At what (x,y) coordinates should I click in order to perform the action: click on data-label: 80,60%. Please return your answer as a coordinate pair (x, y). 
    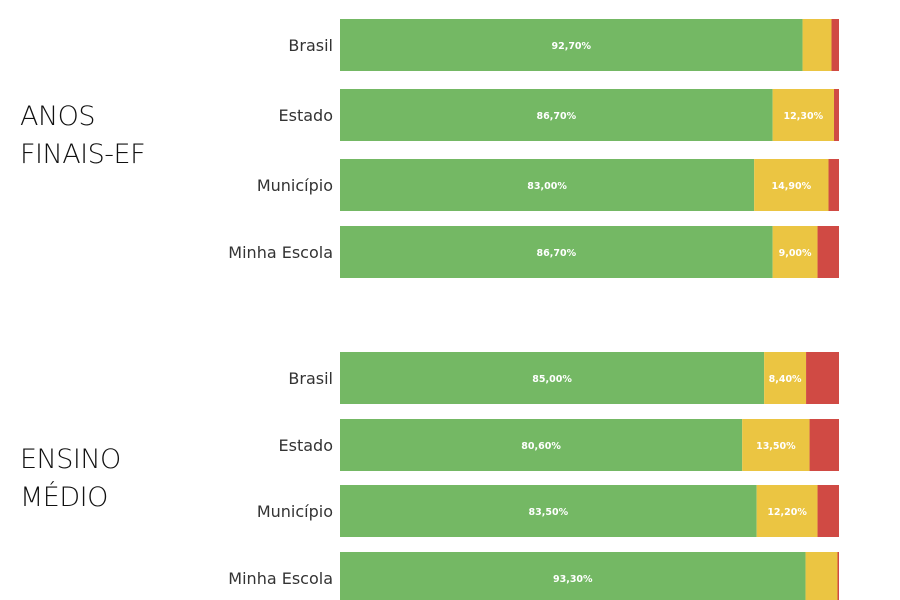
    Looking at the image, I should click on (541, 446).